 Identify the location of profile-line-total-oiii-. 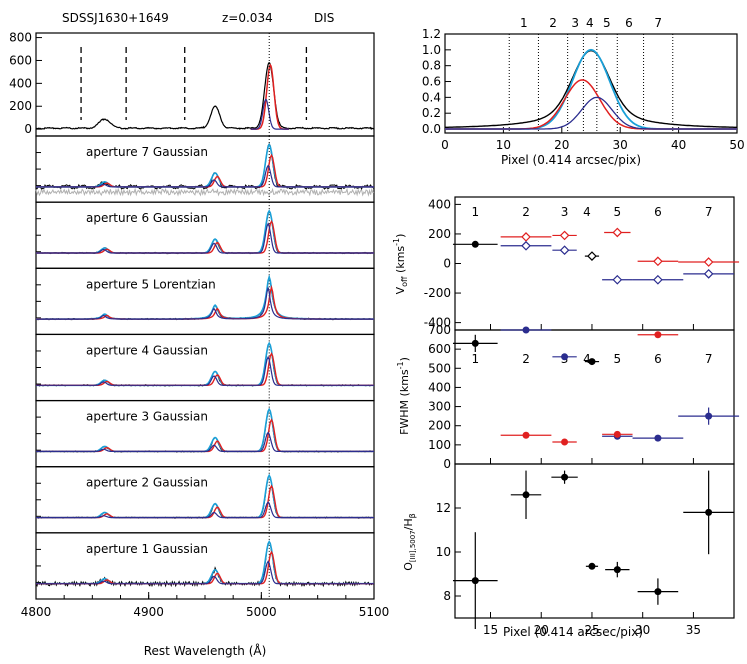
(591, 89).